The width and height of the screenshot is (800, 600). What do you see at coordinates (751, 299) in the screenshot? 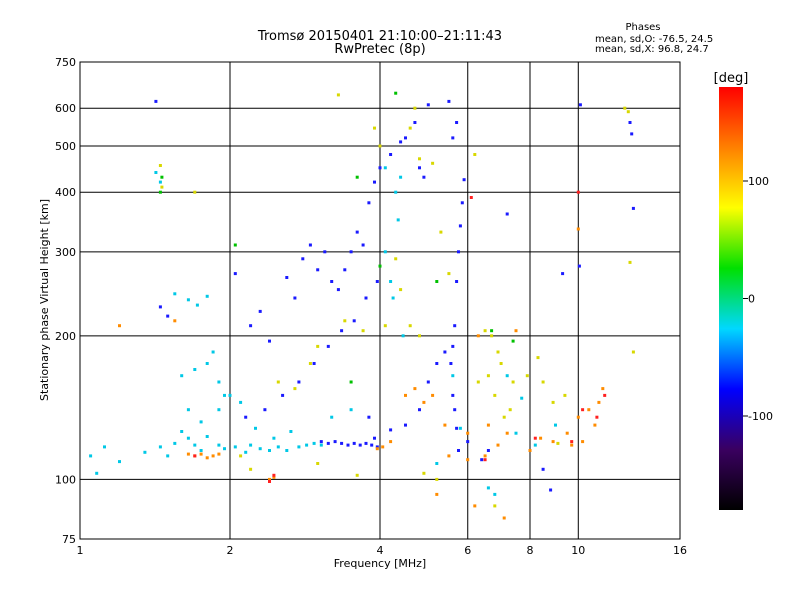
I see `colorbar-tick-label: 0` at bounding box center [751, 299].